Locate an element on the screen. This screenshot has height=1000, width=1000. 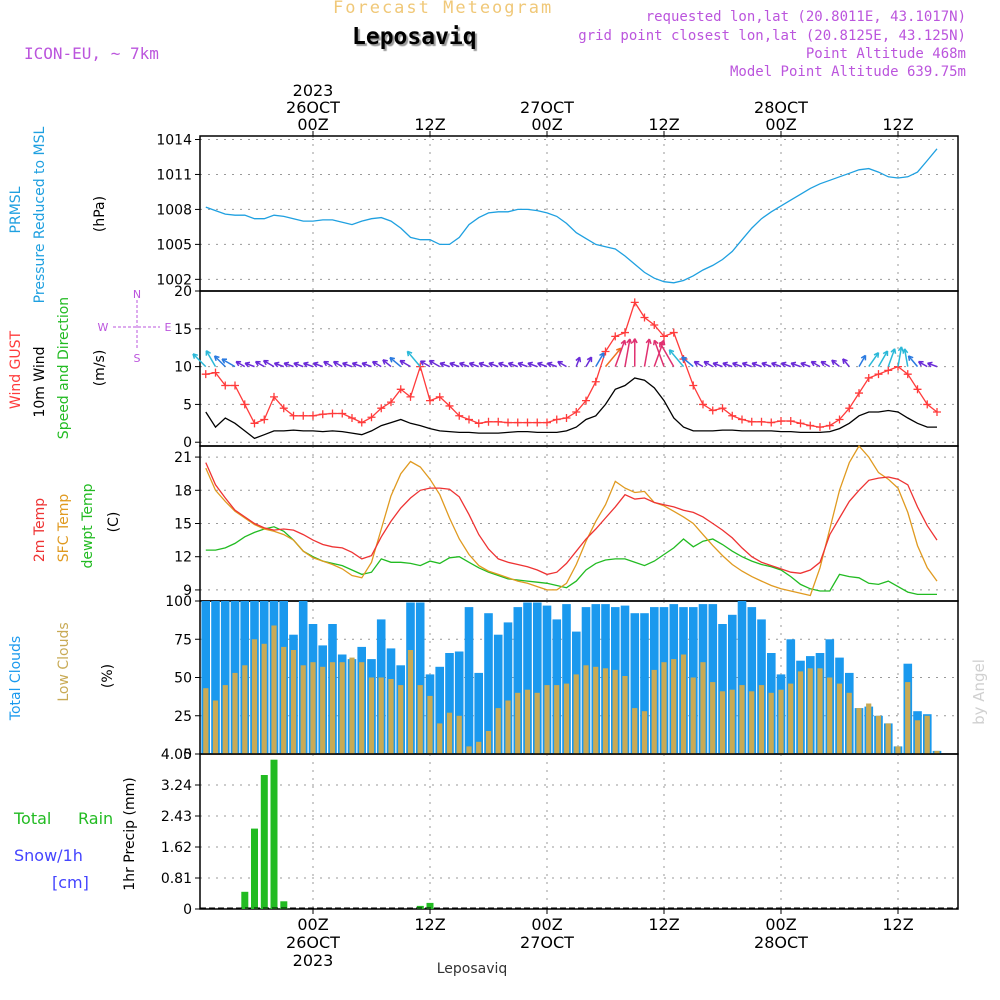
compass-w: W is located at coordinates (103, 327).